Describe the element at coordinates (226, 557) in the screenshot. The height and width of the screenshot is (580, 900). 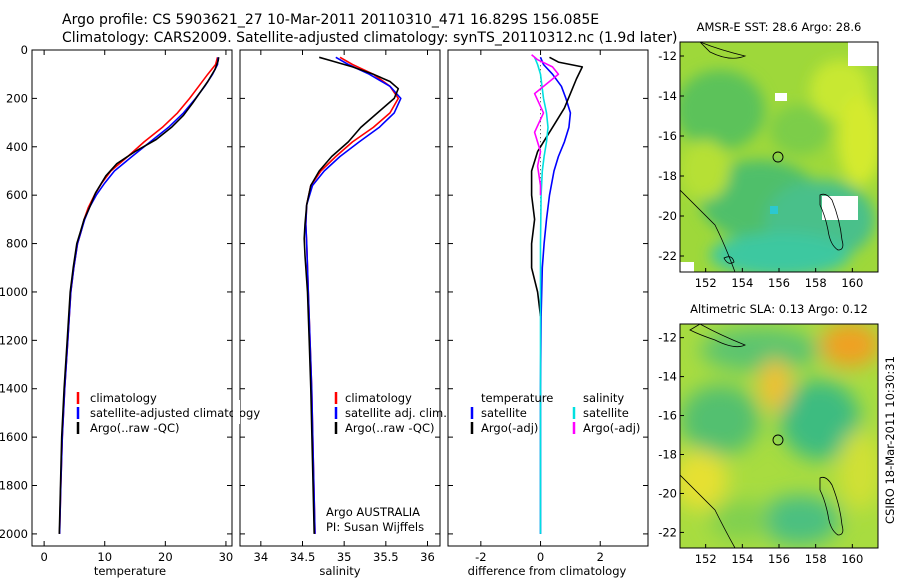
I see `x-tick-label: 30` at that location.